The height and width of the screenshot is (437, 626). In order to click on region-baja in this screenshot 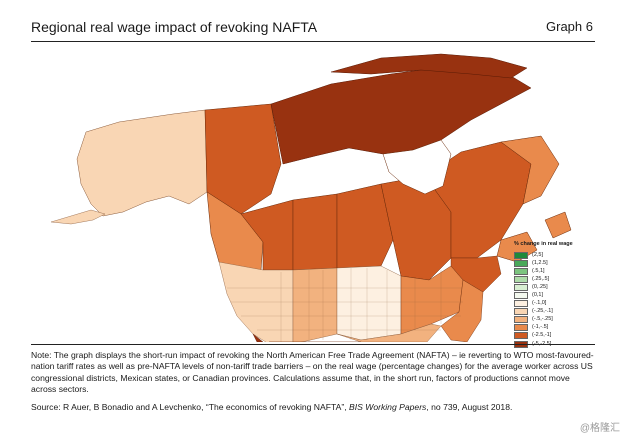, I will do `click(258, 337)`.